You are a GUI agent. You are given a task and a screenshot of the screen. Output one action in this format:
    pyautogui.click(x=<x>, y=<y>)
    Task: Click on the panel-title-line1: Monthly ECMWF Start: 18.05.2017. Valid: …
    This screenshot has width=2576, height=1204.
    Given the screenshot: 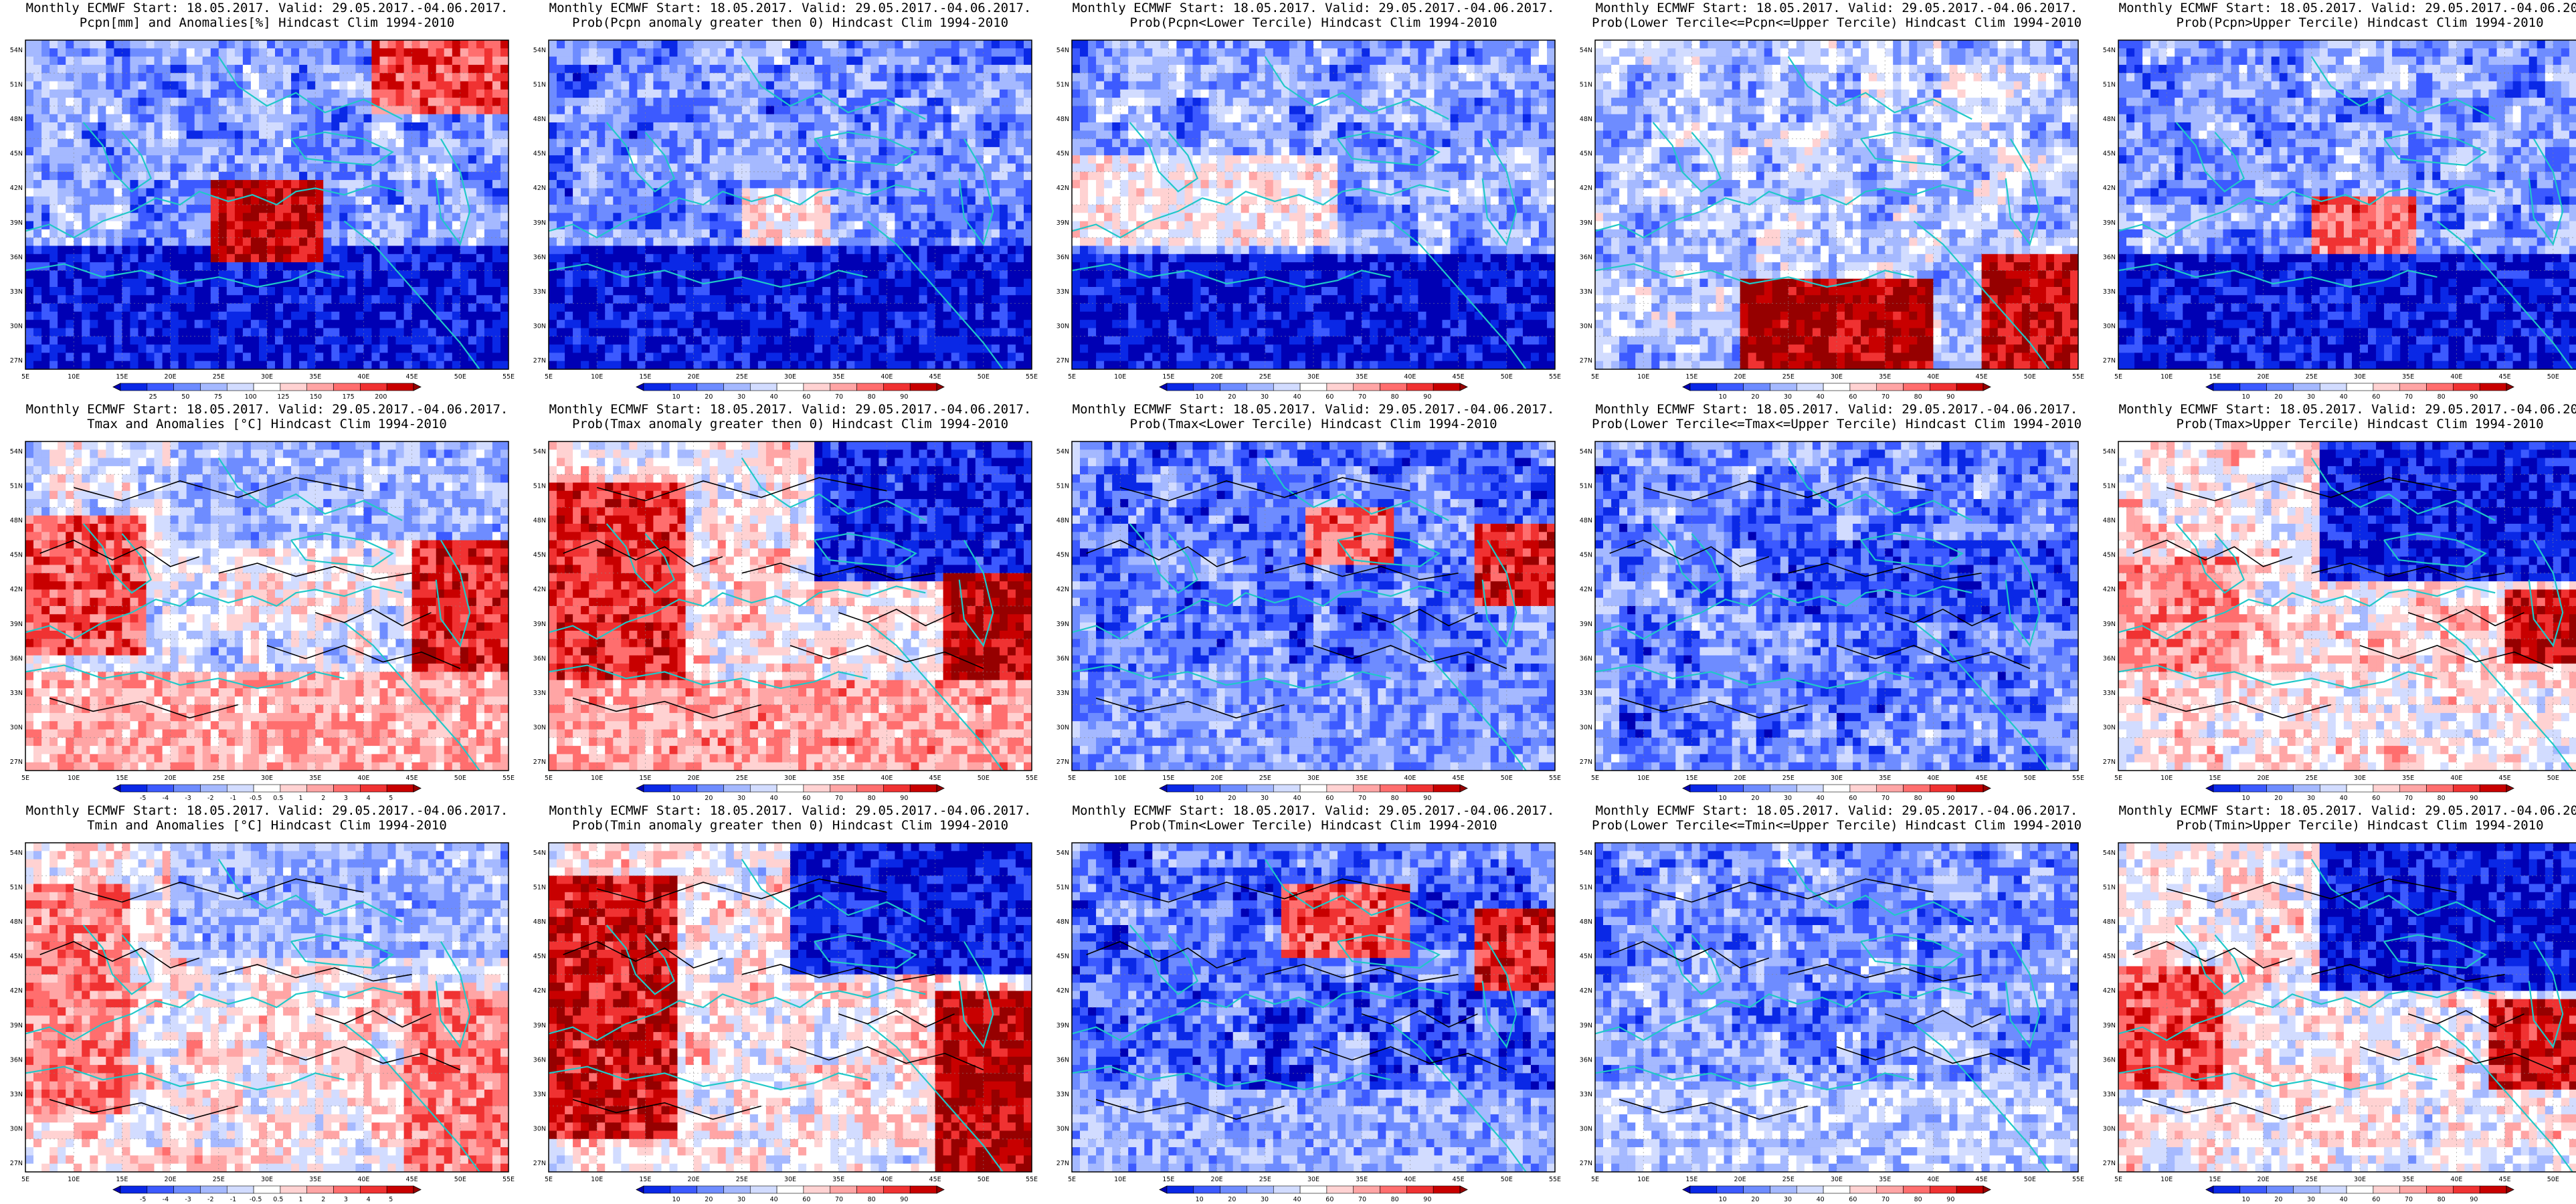 What is the action you would take?
    pyautogui.click(x=1314, y=810)
    